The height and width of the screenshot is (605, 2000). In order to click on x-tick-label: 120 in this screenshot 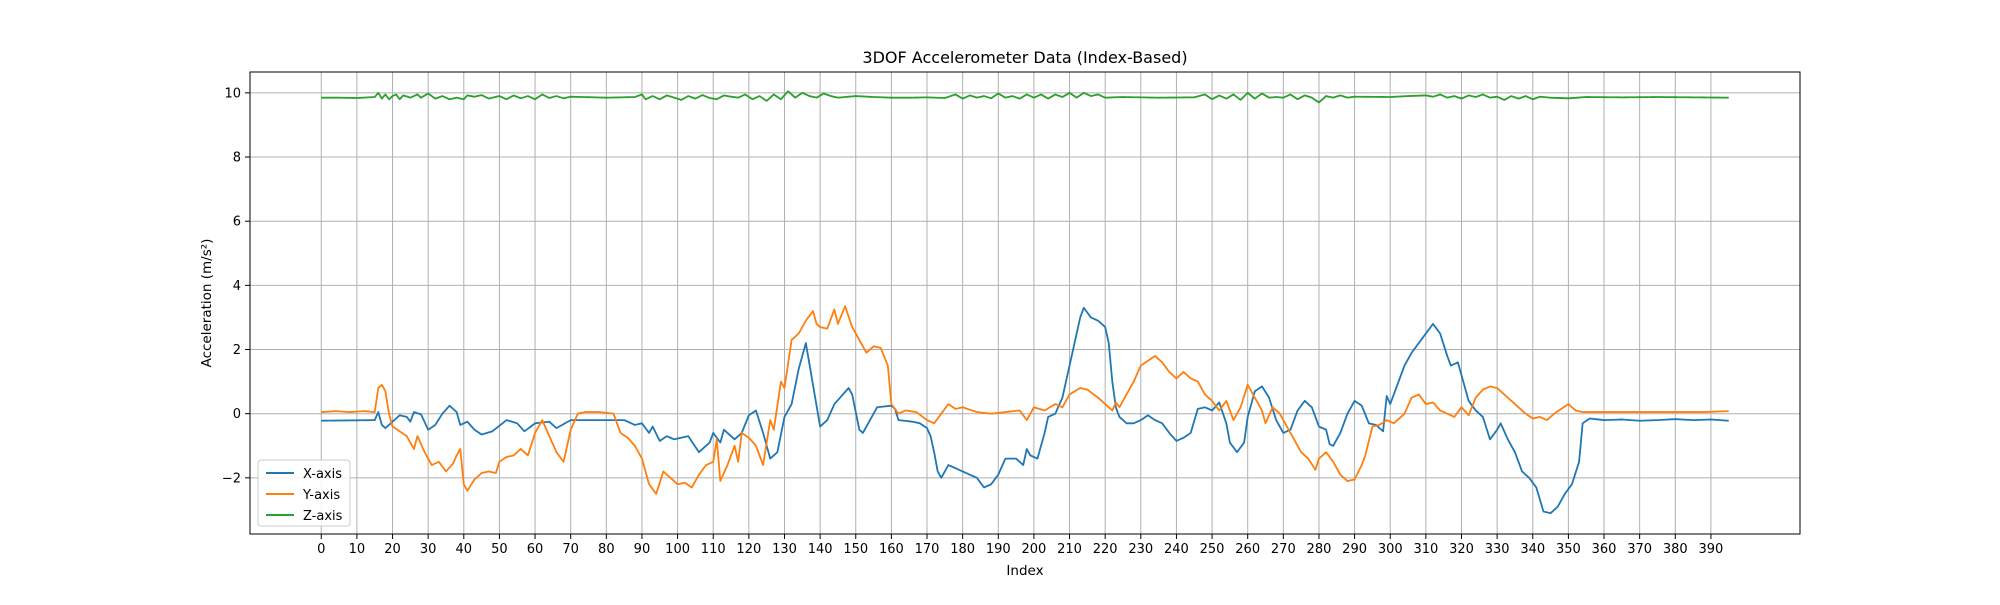, I will do `click(748, 549)`.